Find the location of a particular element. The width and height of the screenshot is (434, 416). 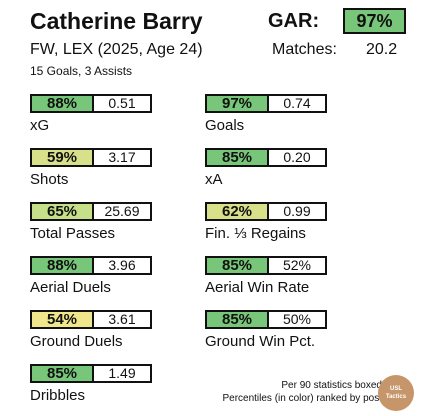

metric-label: xG is located at coordinates (40, 125).